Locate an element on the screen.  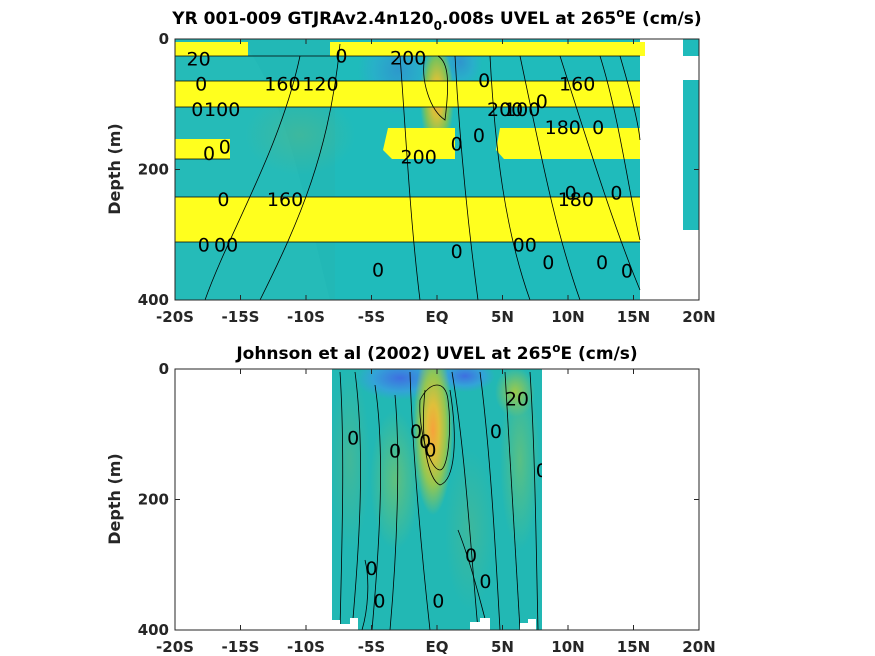
contour-label: 120 is located at coordinates (320, 84).